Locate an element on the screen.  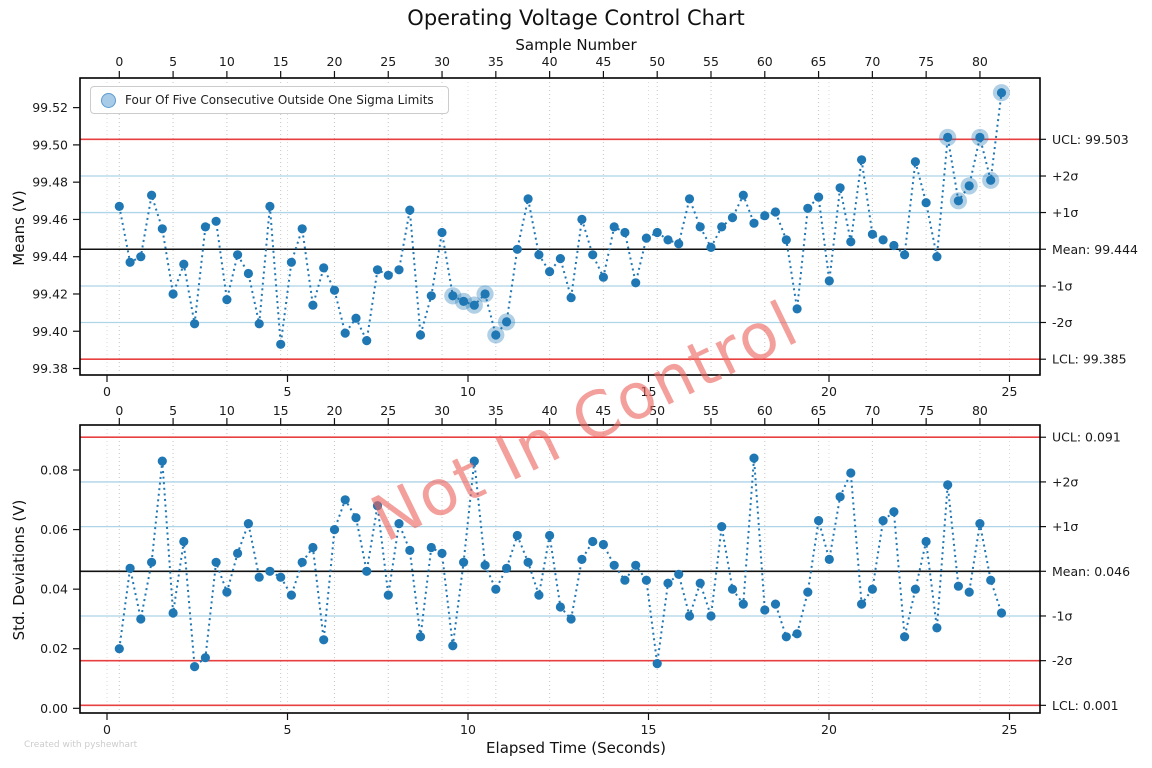
time-tick-label: 5 is located at coordinates (288, 729).